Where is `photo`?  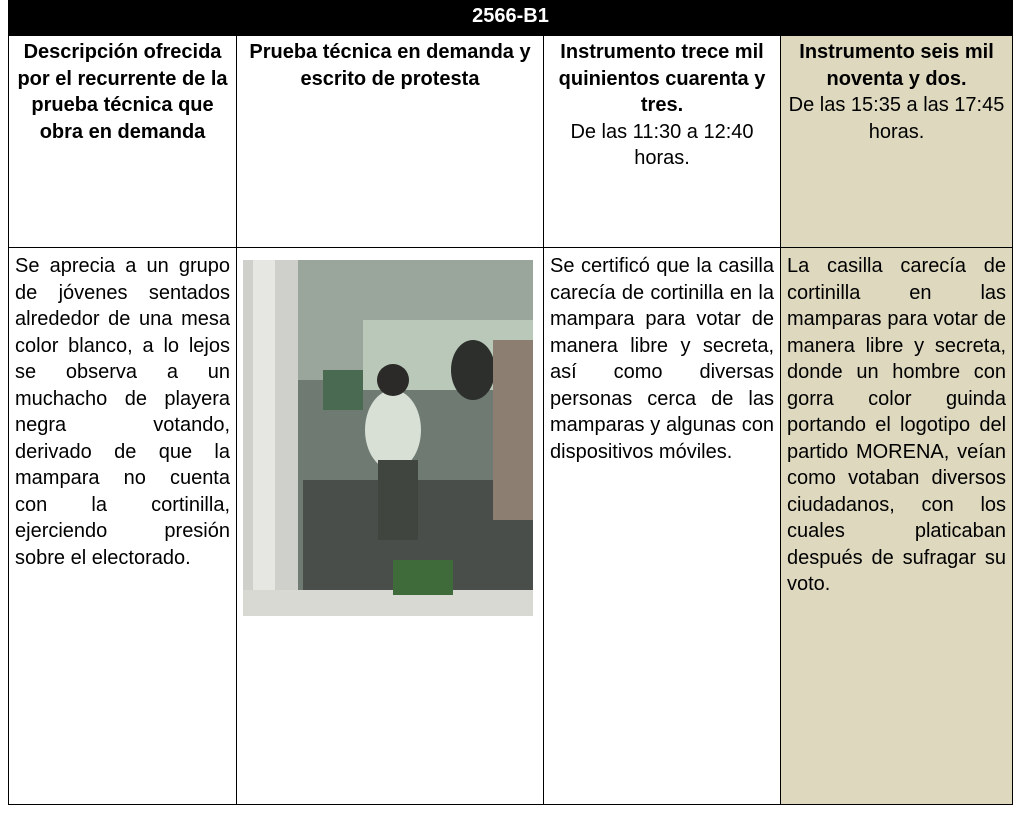 photo is located at coordinates (388, 438).